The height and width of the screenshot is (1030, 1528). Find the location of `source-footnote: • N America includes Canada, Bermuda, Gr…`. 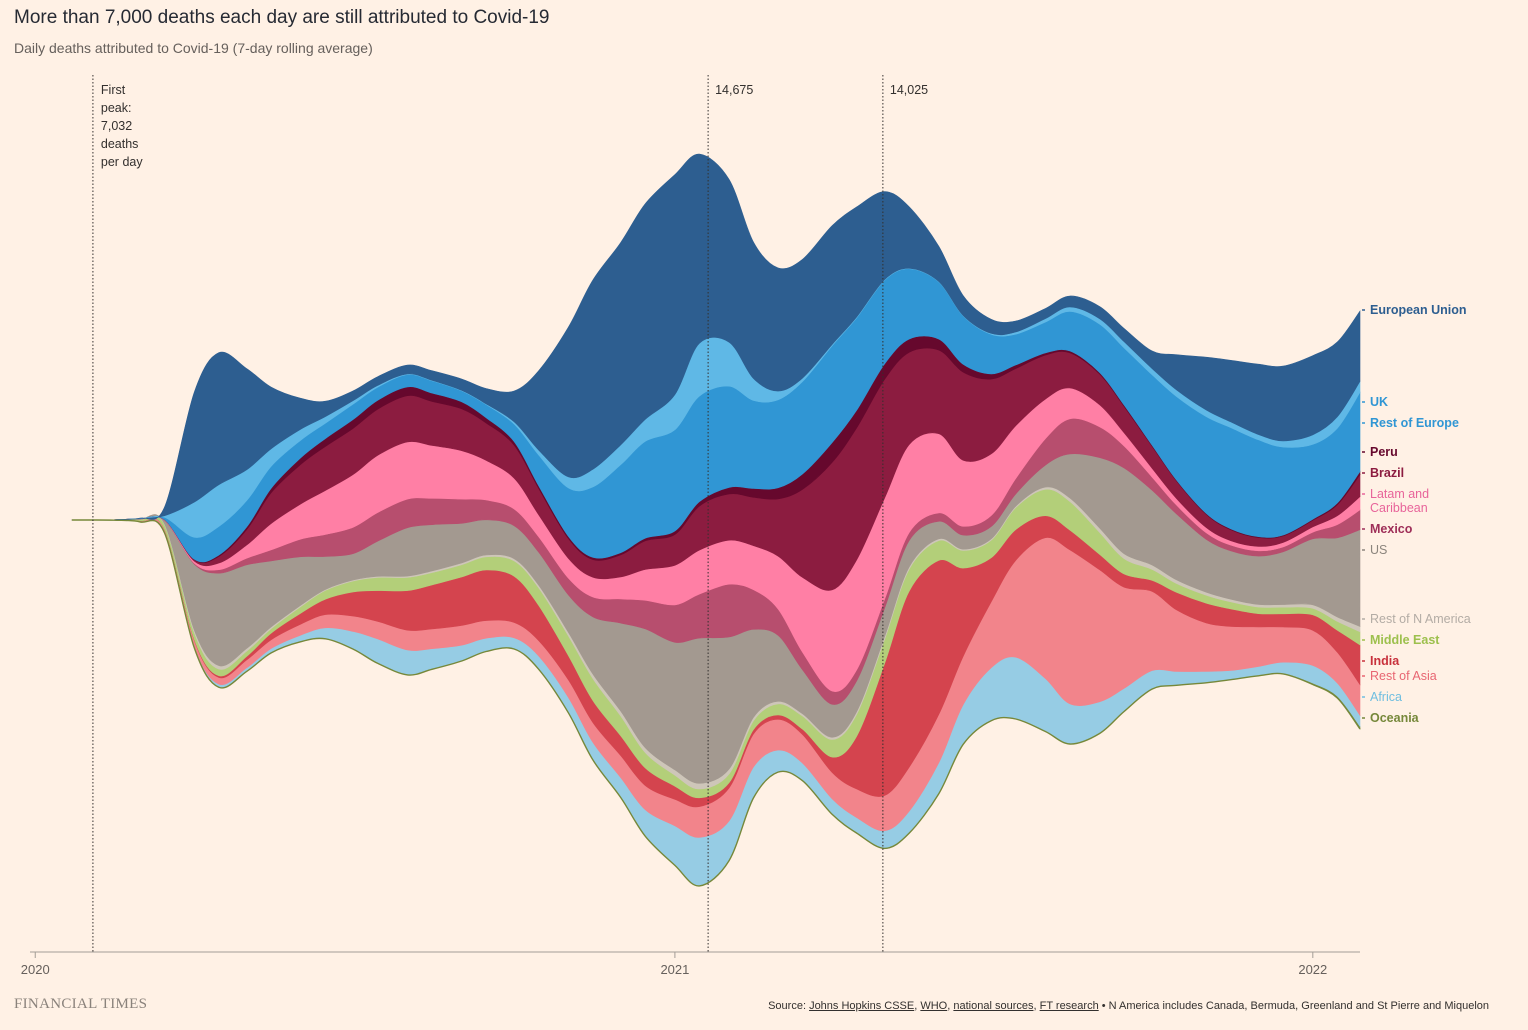

source-footnote: • N America includes Canada, Bermuda, Gr… is located at coordinates (1293, 1006).